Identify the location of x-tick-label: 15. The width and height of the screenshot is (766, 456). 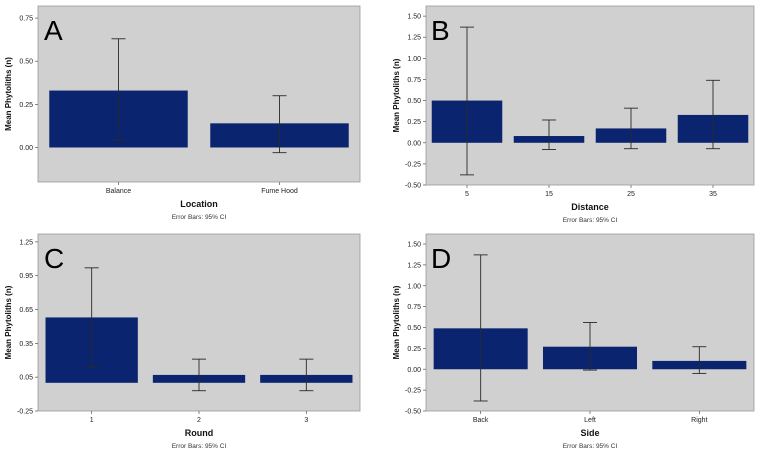
(549, 194).